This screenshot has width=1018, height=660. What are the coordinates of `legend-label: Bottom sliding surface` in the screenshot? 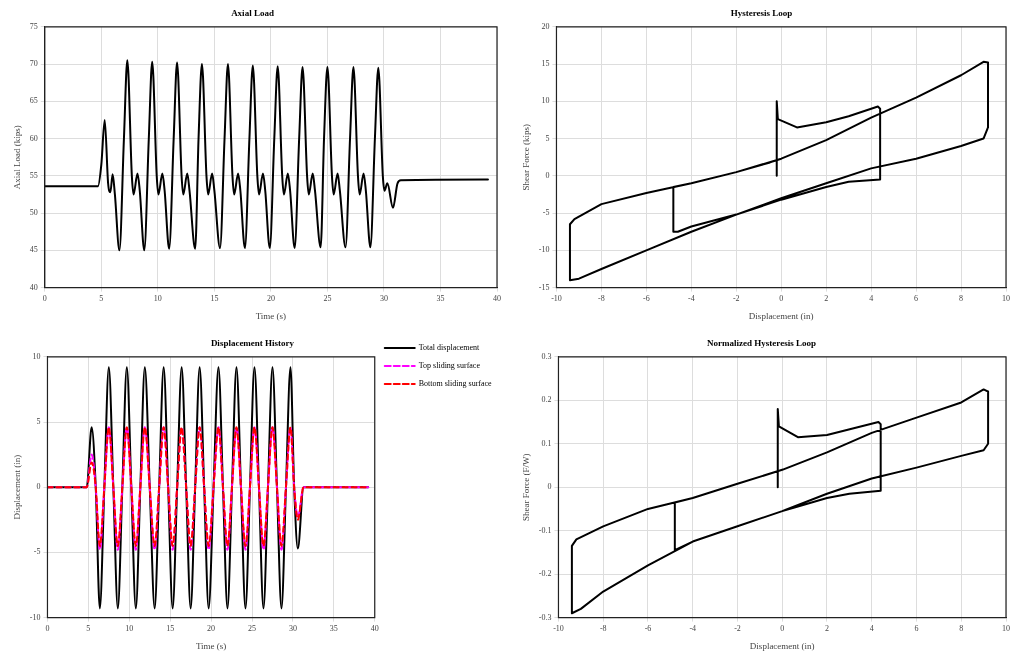 It's located at (455, 384).